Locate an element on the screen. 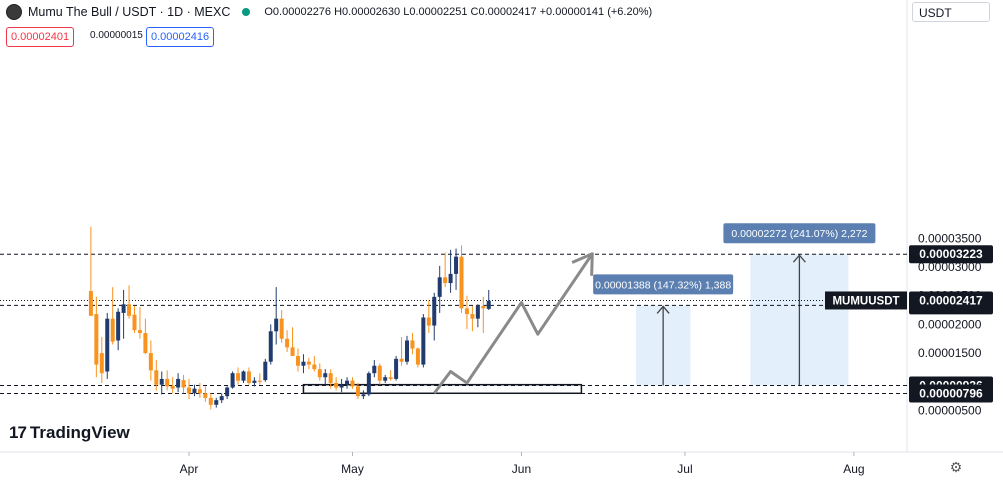 Image resolution: width=1003 pixels, height=485 pixels. last-price-text: 0.00002417 is located at coordinates (951, 300).